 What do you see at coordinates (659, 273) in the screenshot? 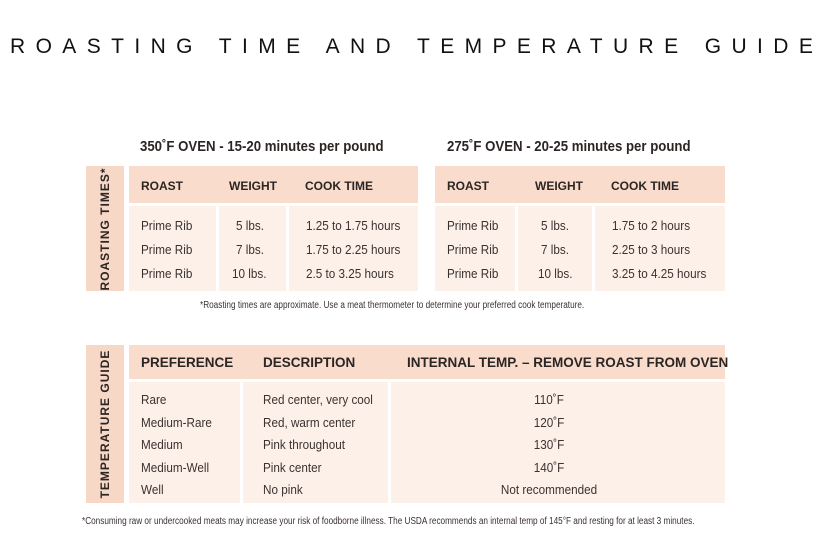
I see `table-cell: 3.25 to 4.25 hours` at bounding box center [659, 273].